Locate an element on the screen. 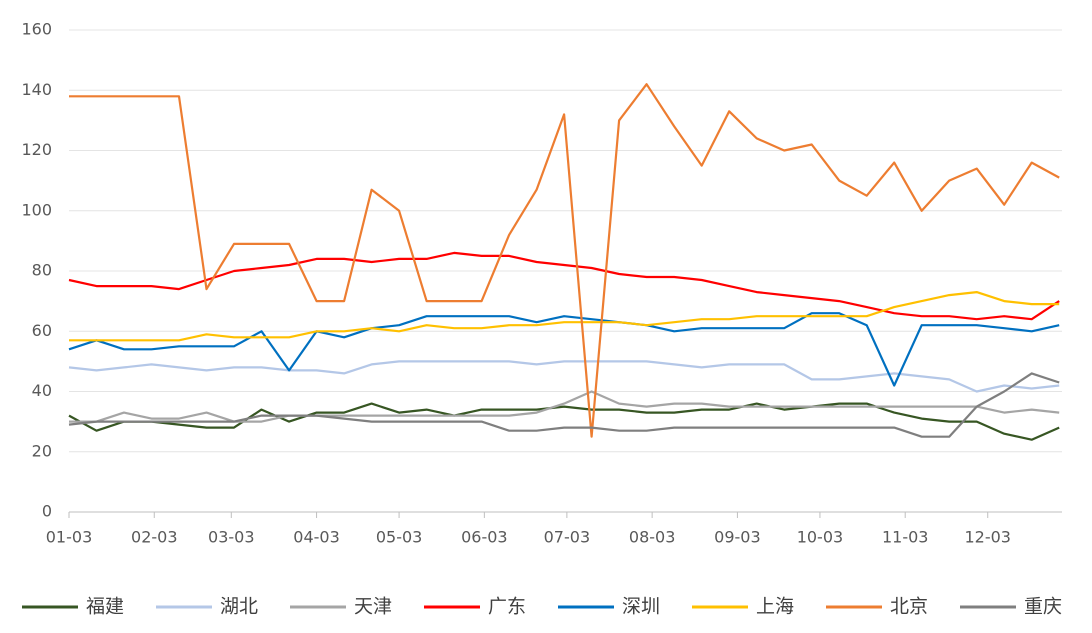  x-tick-label: 04-03 is located at coordinates (316, 537).